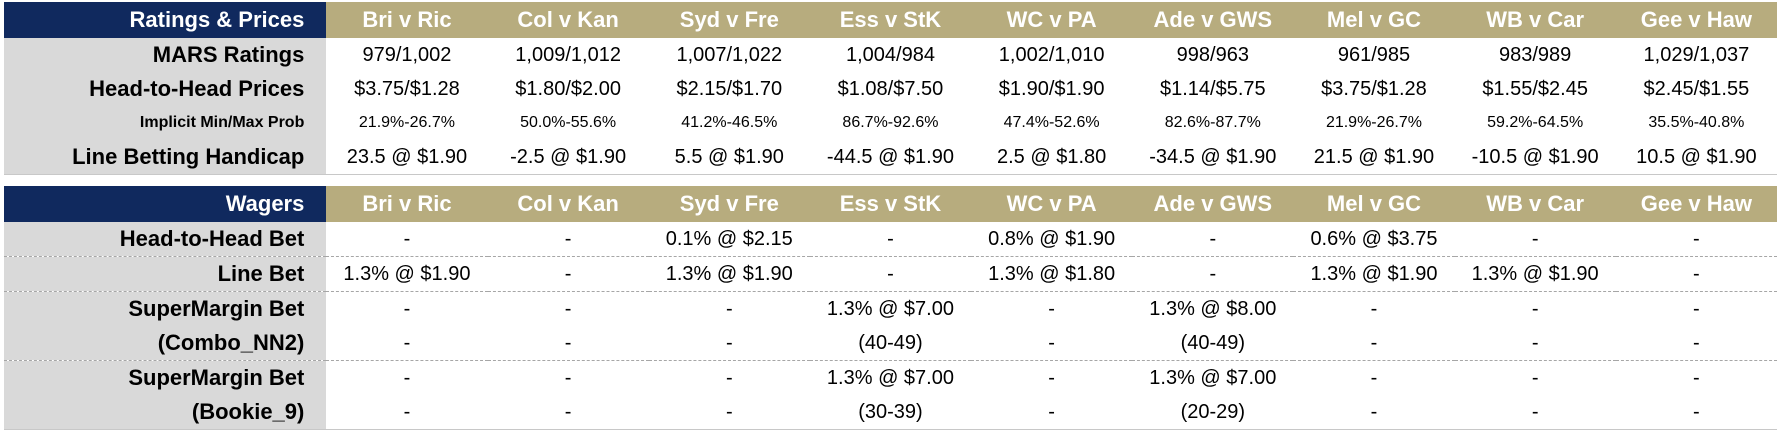 This screenshot has width=1783, height=432. I want to click on table-cell: 998/963, so click(1212, 54).